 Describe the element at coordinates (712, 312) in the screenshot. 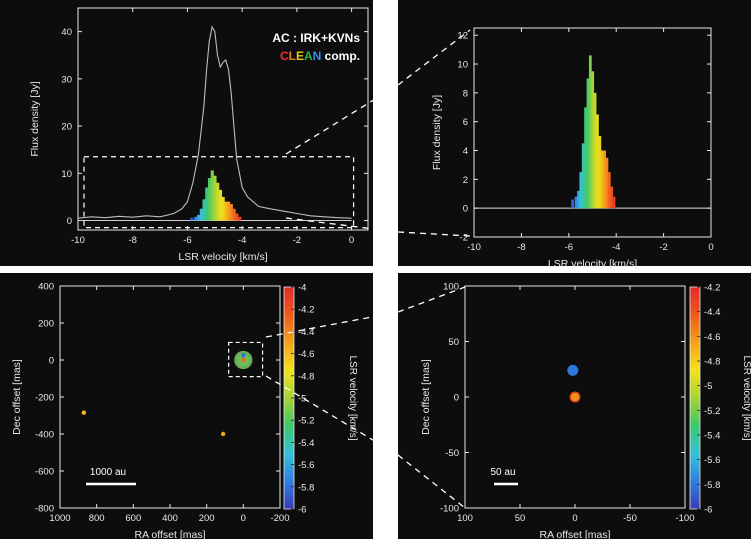

I see `colorbar-tick-label: -4.4` at that location.